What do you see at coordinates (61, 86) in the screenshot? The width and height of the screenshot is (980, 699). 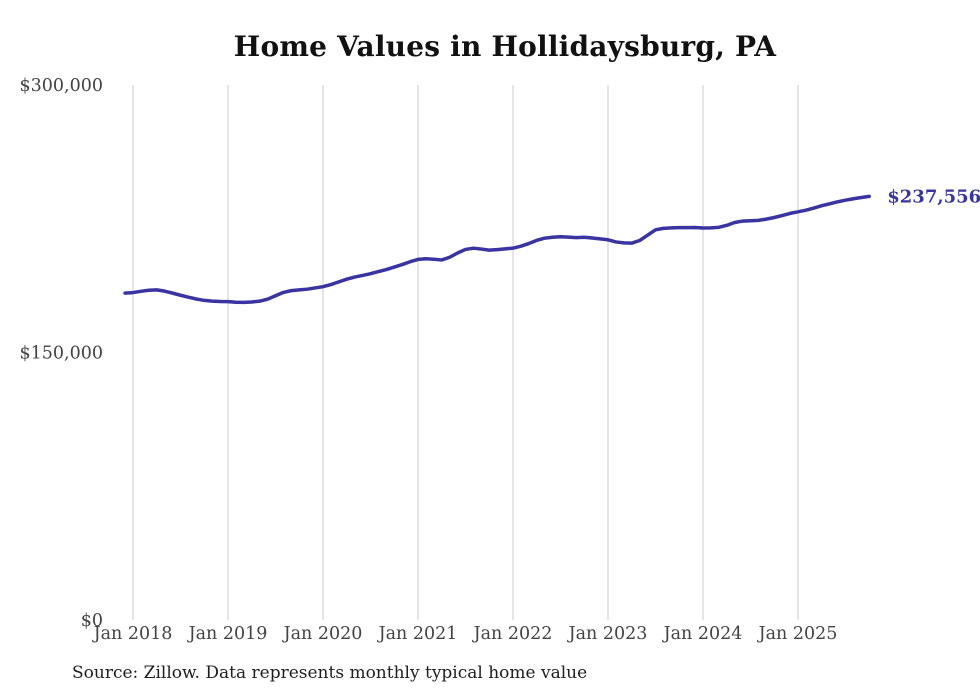 I see `y-tick-label: $300,000` at bounding box center [61, 86].